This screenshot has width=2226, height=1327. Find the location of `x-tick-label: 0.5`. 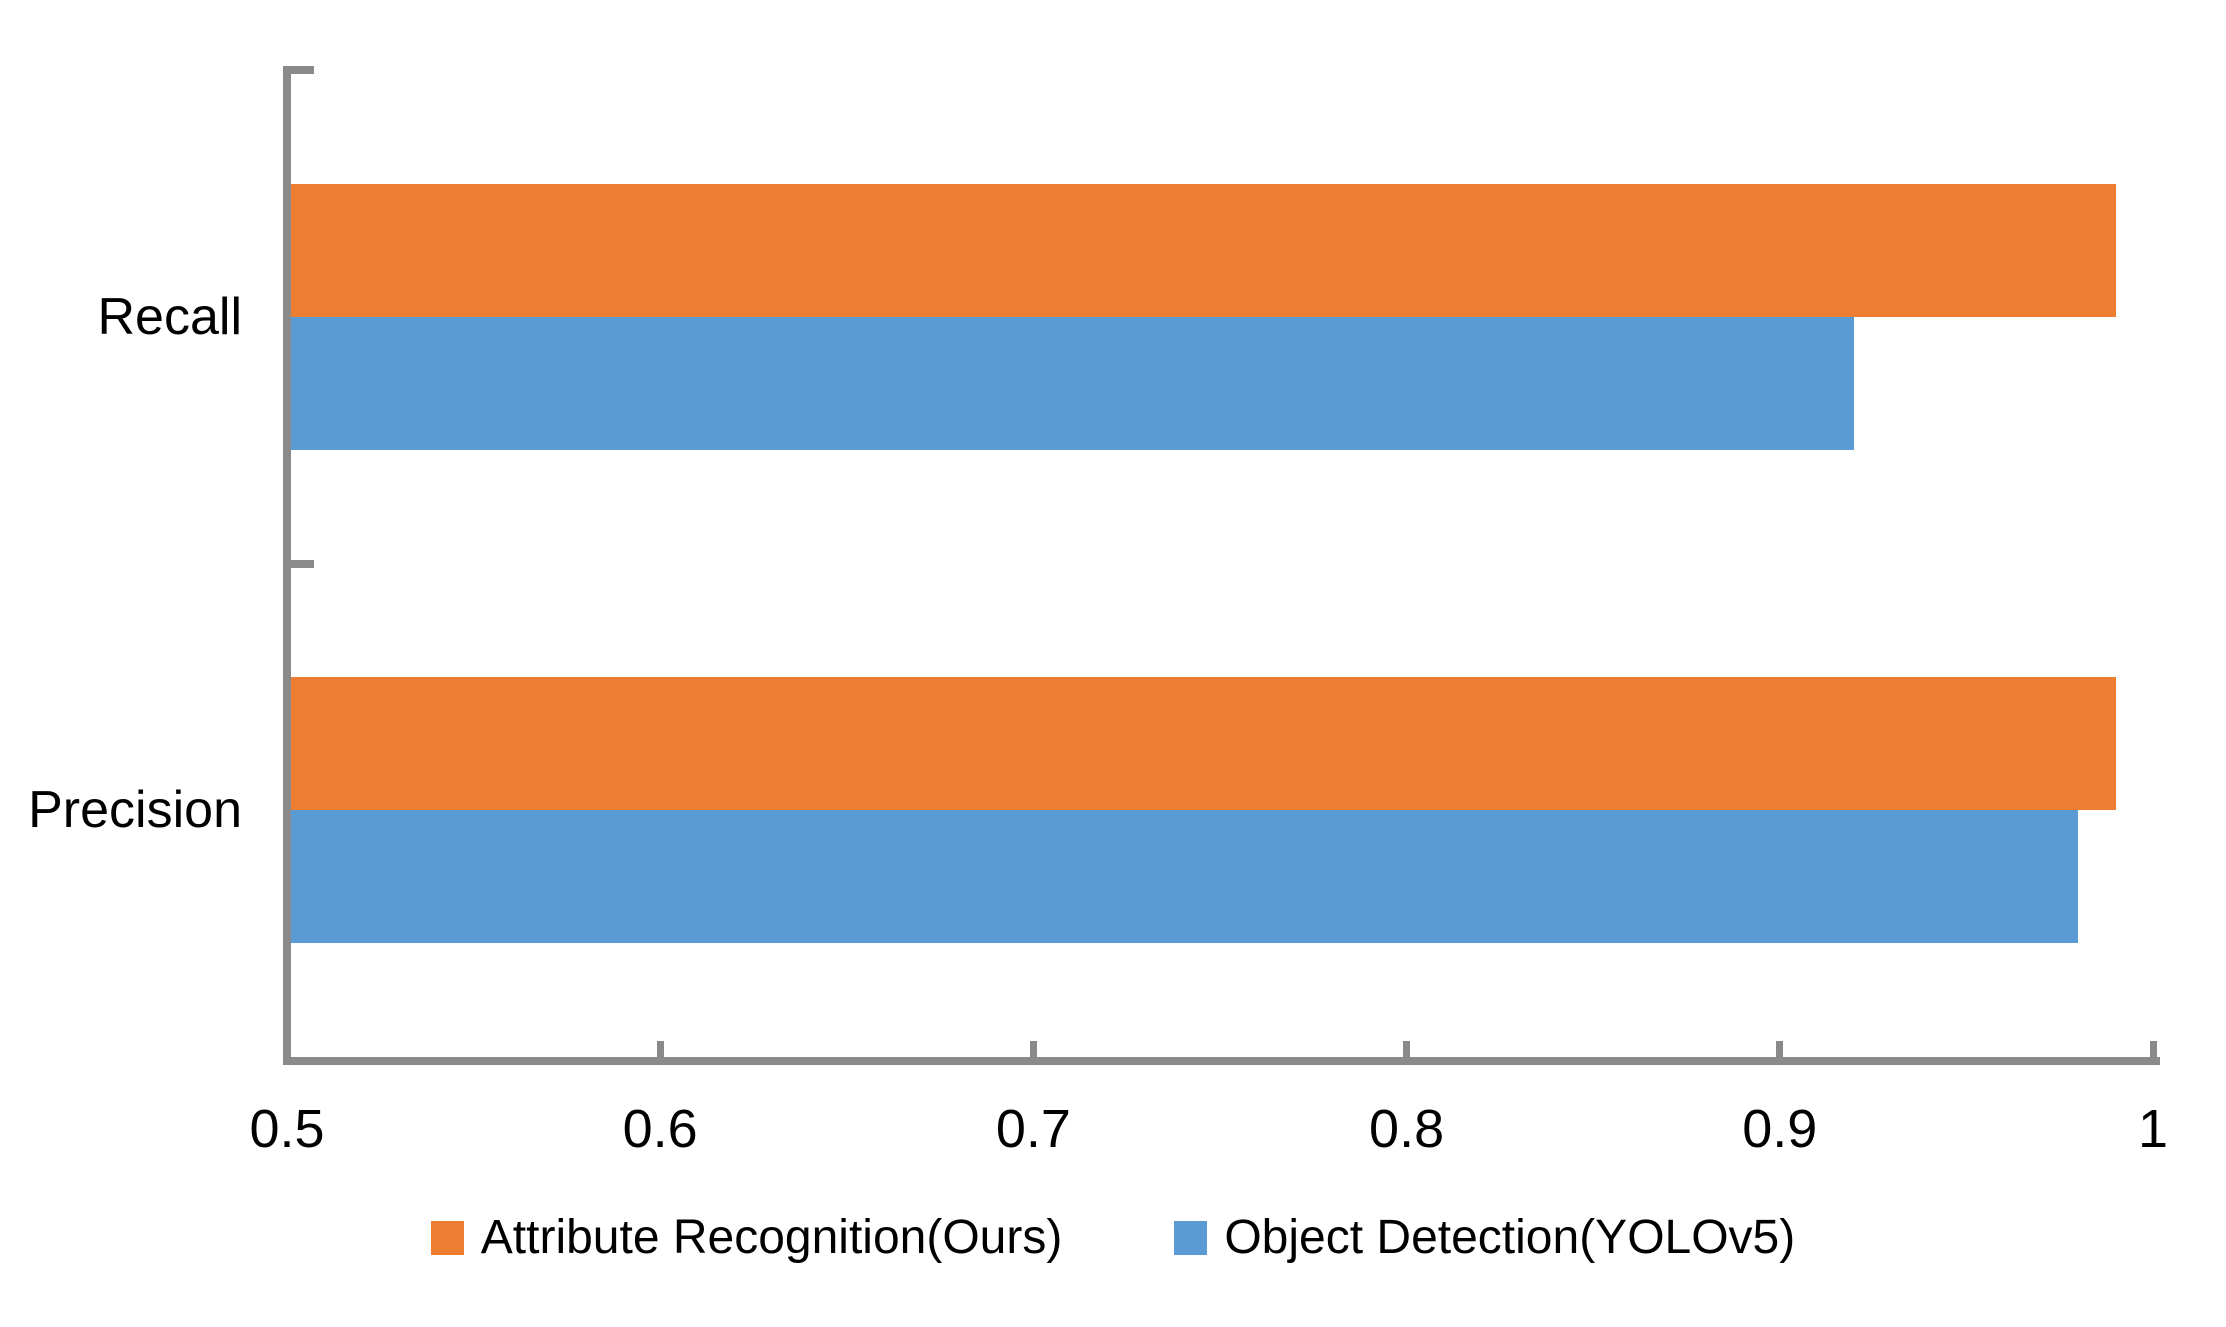

x-tick-label: 0.5 is located at coordinates (287, 1129).